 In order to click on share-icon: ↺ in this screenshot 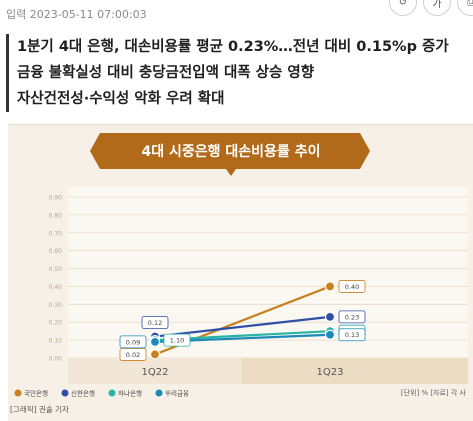, I will do `click(403, 8)`.